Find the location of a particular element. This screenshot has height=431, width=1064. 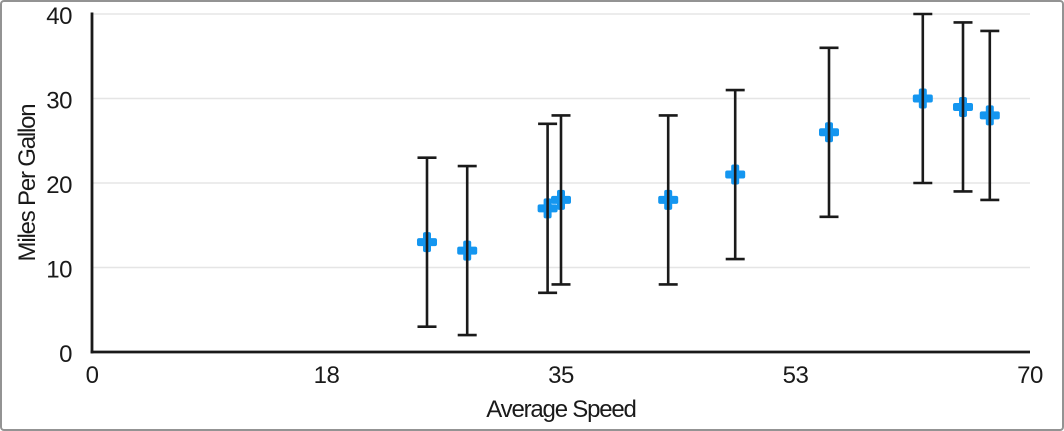

x-tick-label: 35 is located at coordinates (561, 375).